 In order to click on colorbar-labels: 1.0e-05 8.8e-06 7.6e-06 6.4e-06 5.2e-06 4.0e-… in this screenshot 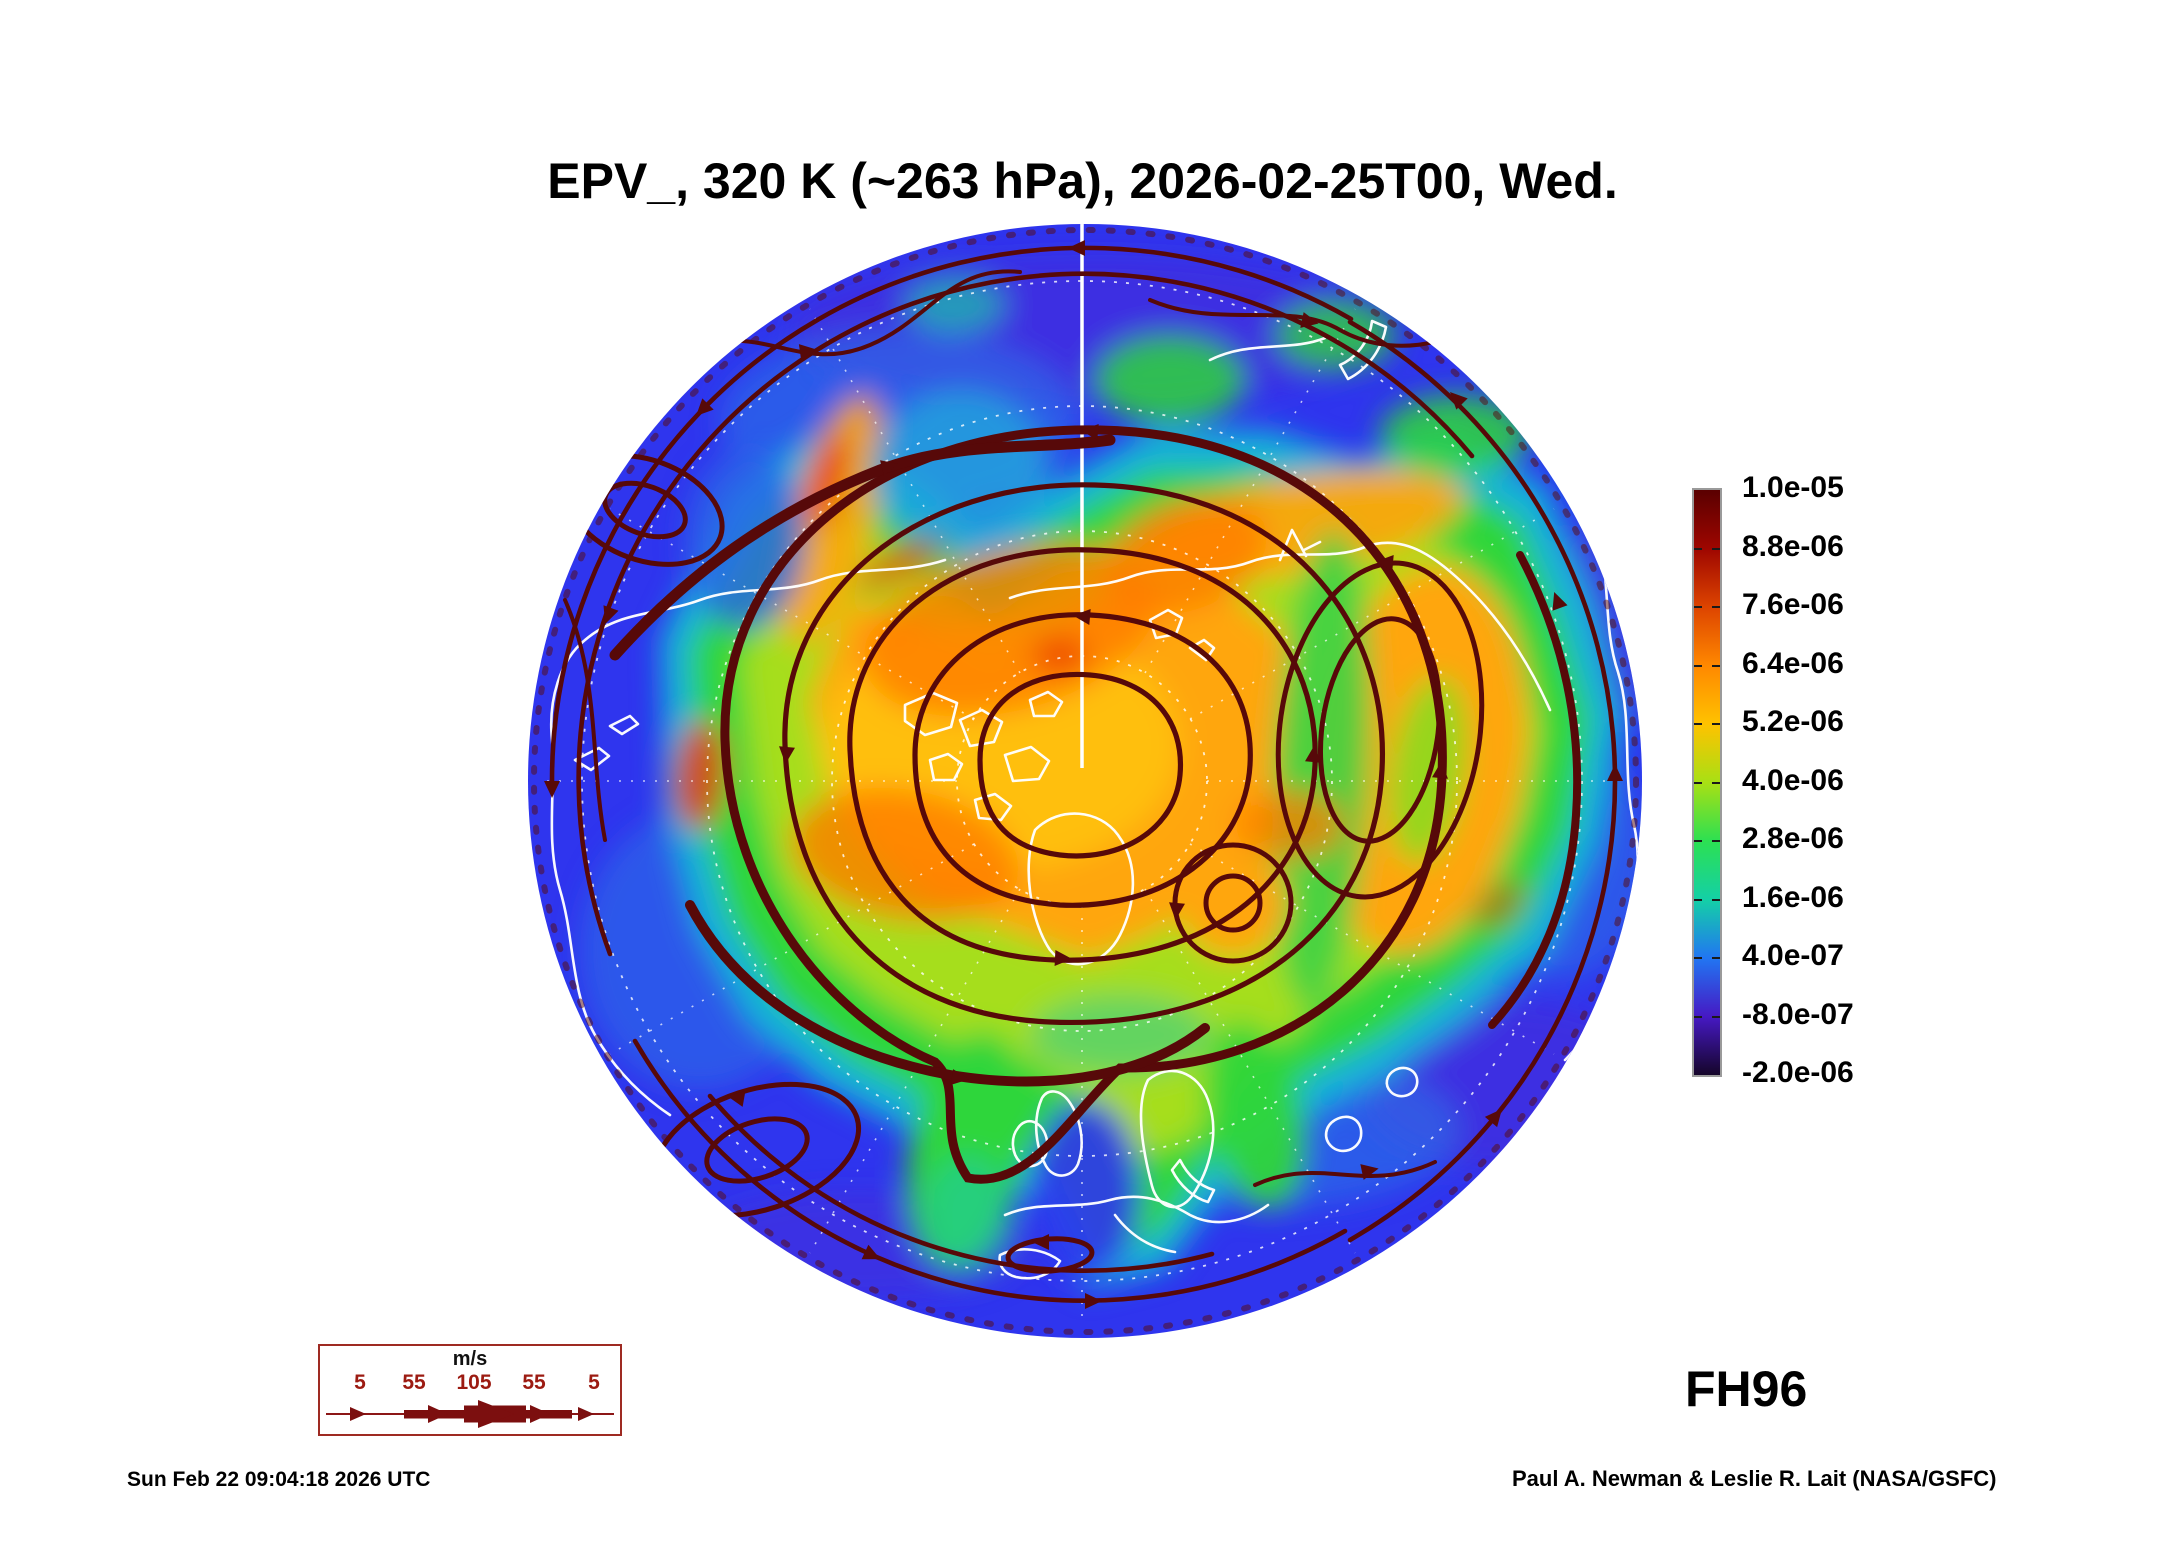, I will do `click(1852, 780)`.